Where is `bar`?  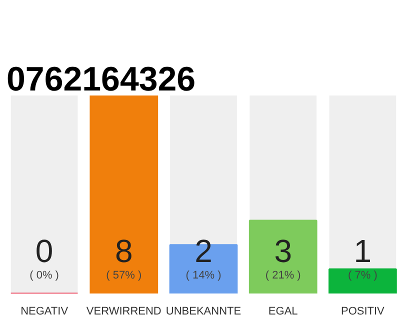
bar is located at coordinates (362, 281).